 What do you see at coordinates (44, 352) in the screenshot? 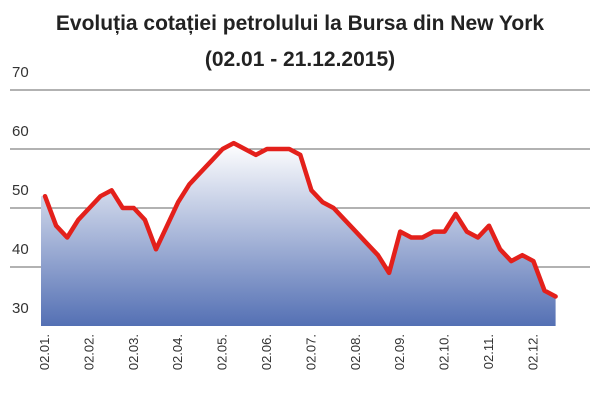
I see `x-tick-label: 02.01.` at bounding box center [44, 352].